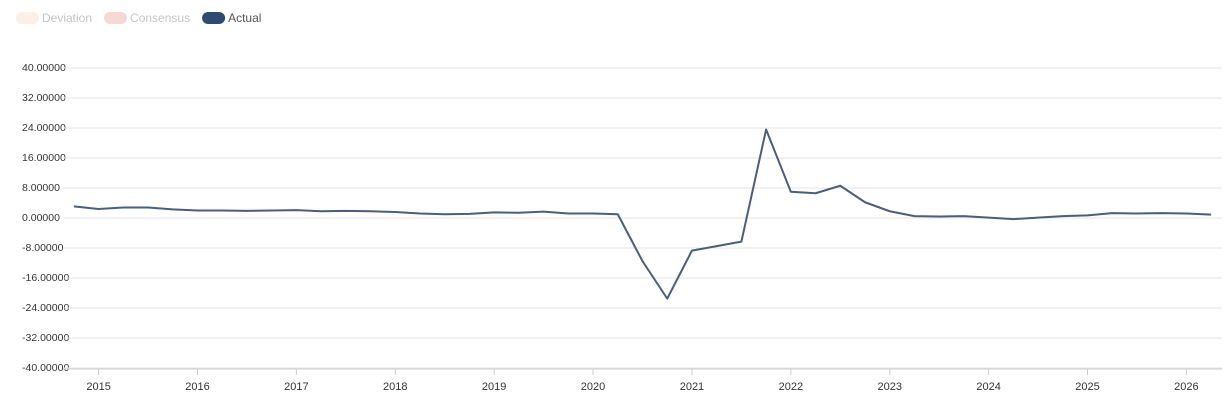  Describe the element at coordinates (45, 338) in the screenshot. I see `y-tick-label: -32.00000` at that location.